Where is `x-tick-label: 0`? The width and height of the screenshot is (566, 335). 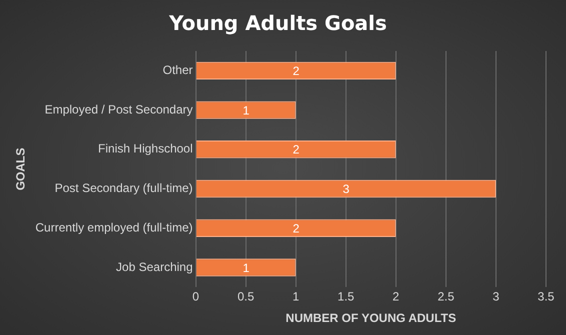
x-tick-label: 0 is located at coordinates (196, 297).